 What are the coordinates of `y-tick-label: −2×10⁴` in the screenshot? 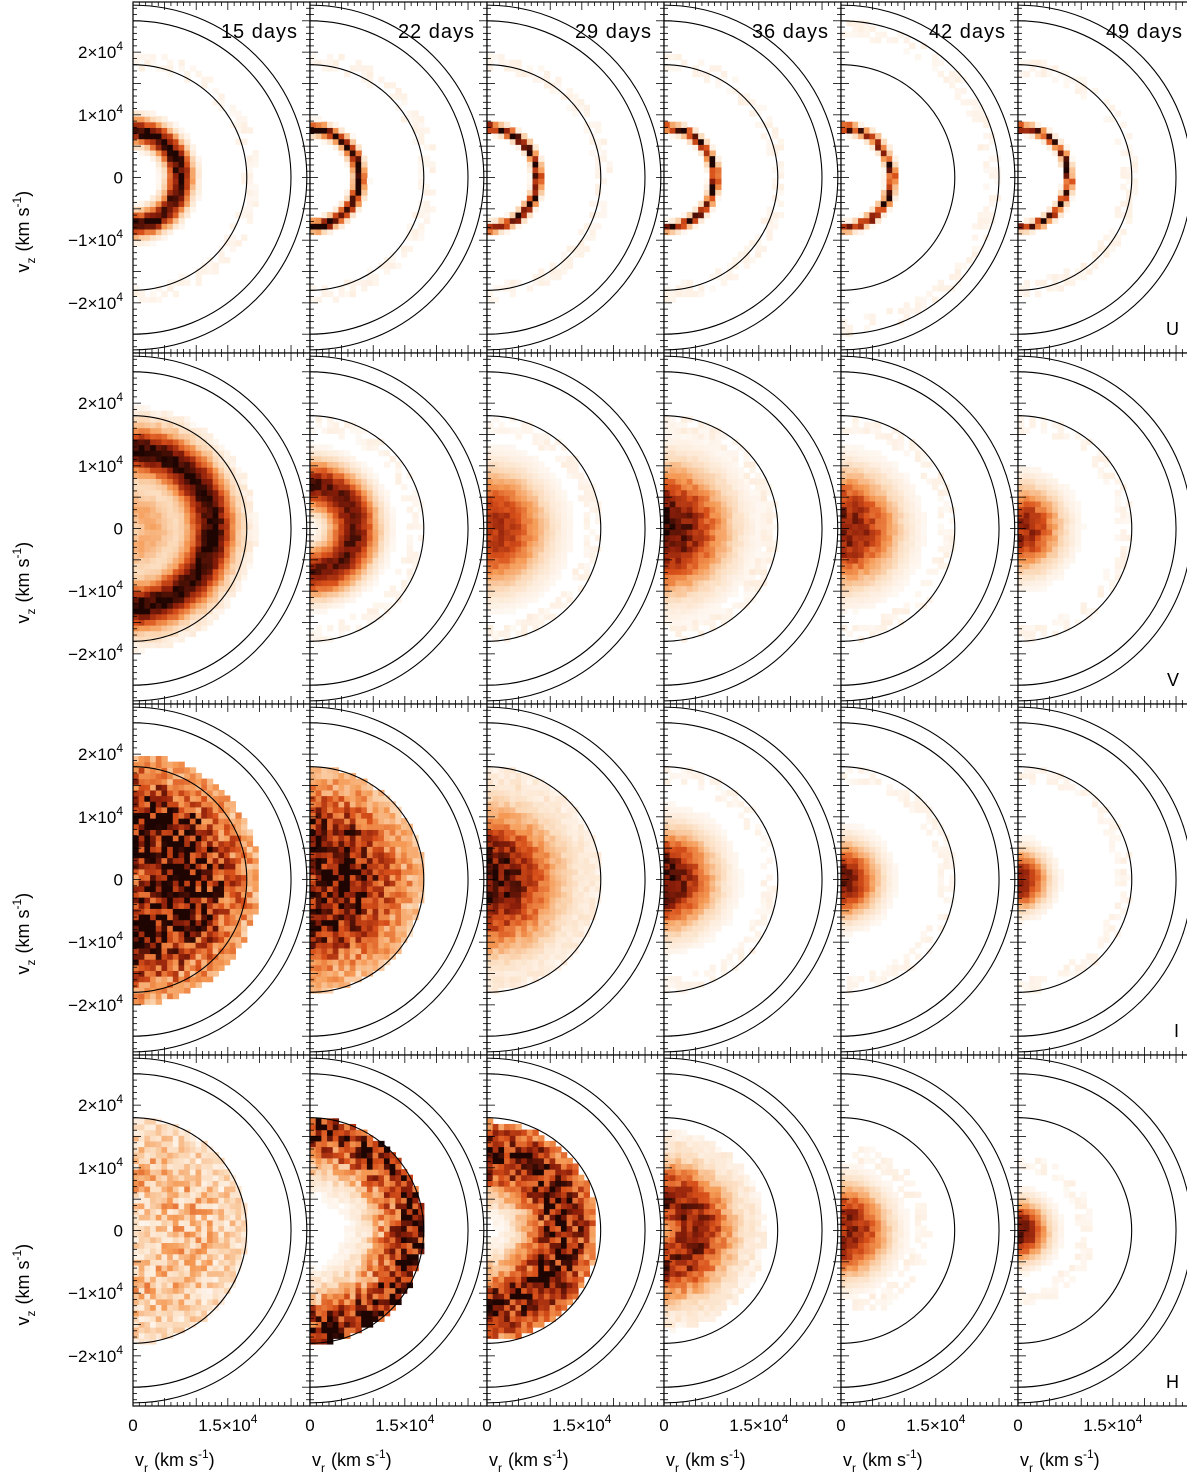 It's located at (95, 301).